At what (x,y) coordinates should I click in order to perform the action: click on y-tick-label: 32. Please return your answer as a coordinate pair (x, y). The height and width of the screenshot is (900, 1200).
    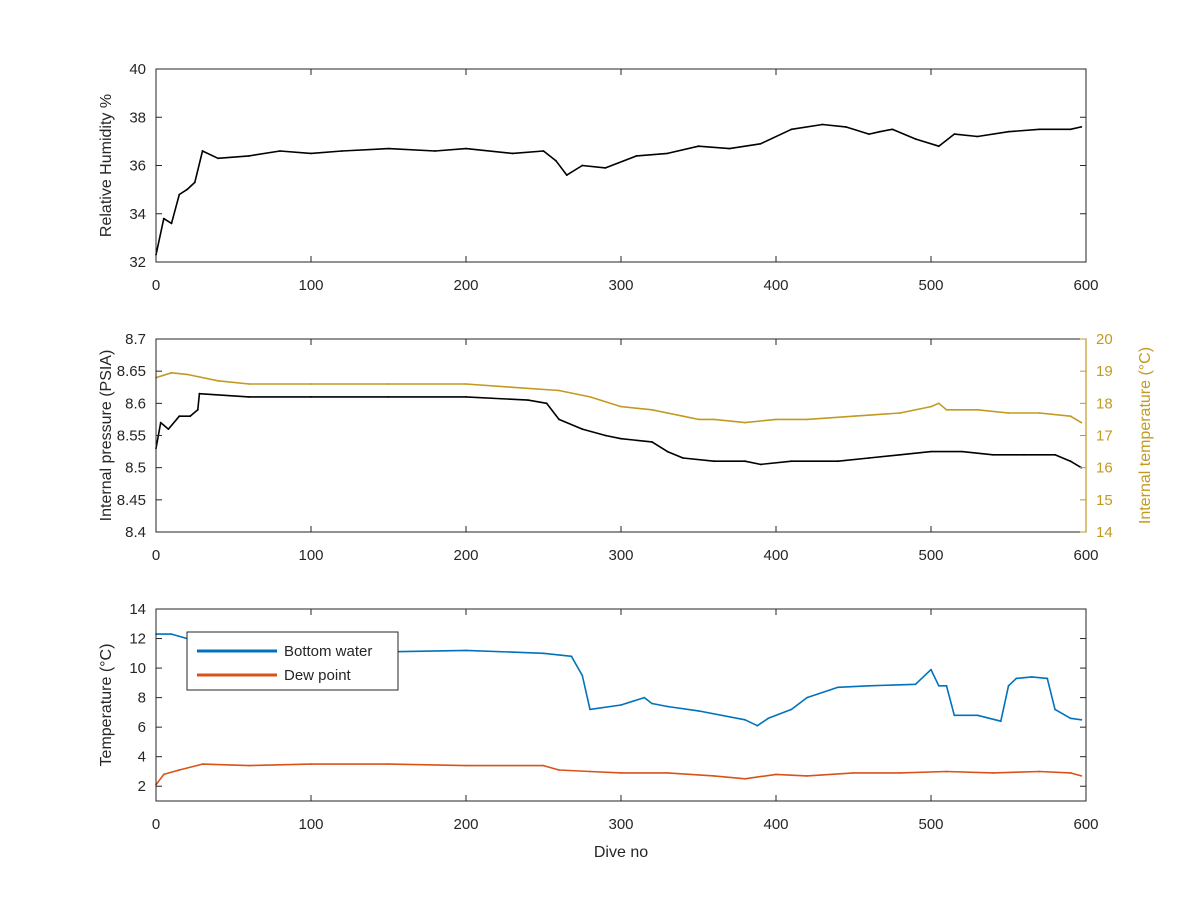
    Looking at the image, I should click on (137, 262).